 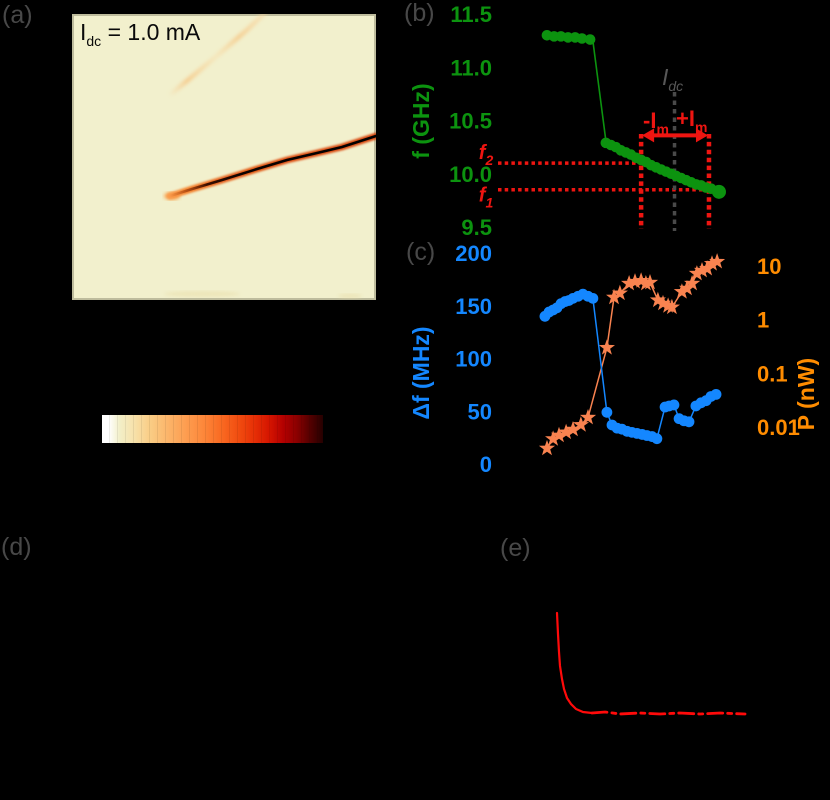 I want to click on heatmap-annotation: Idc = 1.0 mA, so click(x=140, y=34).